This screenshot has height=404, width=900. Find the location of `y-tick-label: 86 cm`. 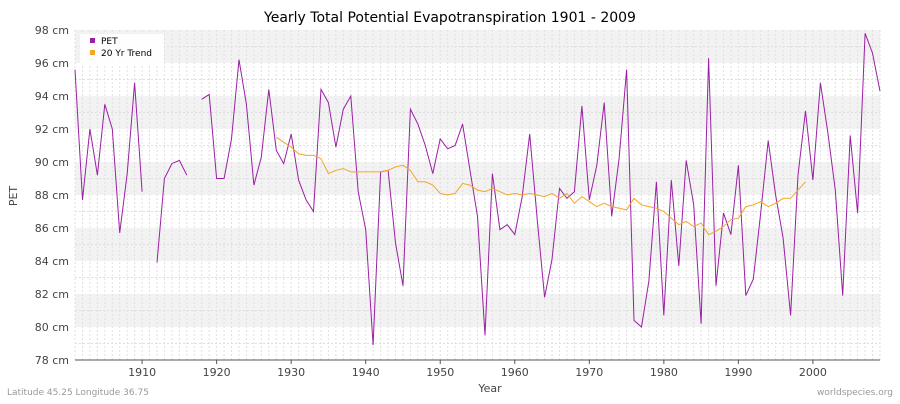

y-tick-label: 86 cm is located at coordinates (52, 228).